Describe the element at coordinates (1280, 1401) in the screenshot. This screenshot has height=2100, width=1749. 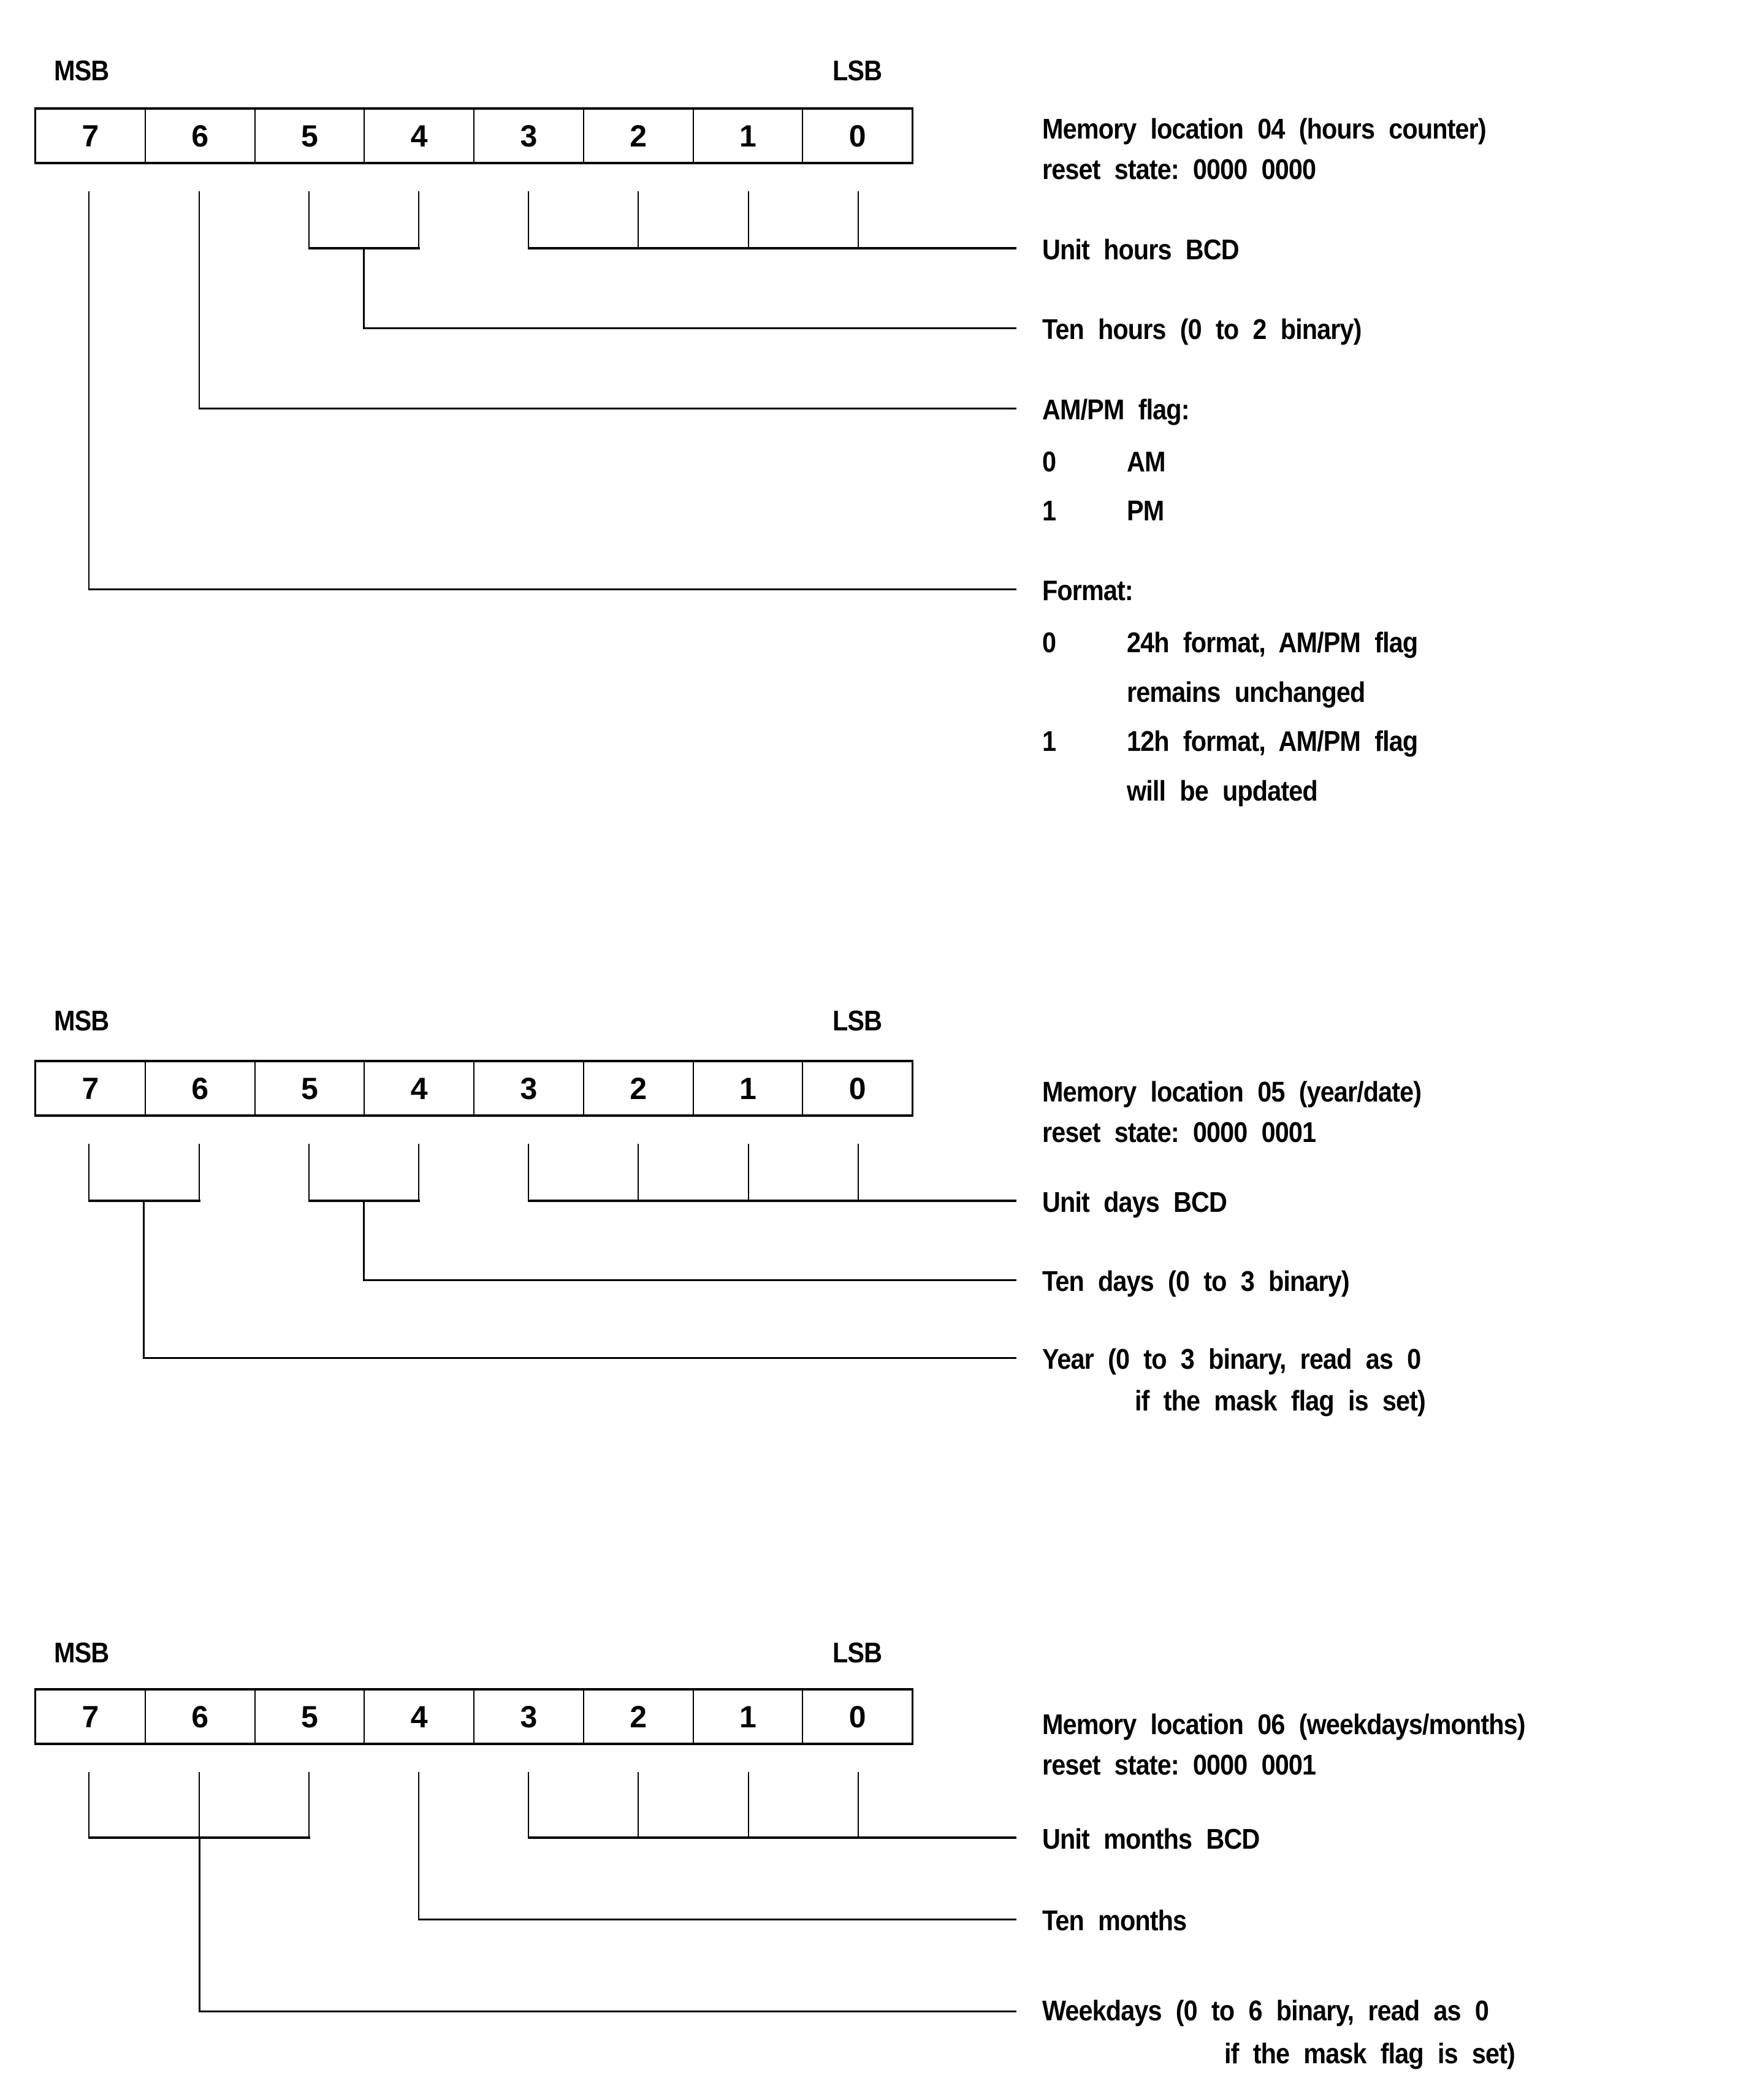
I see `field-label-year-continuation: if the mask flag is set)` at that location.